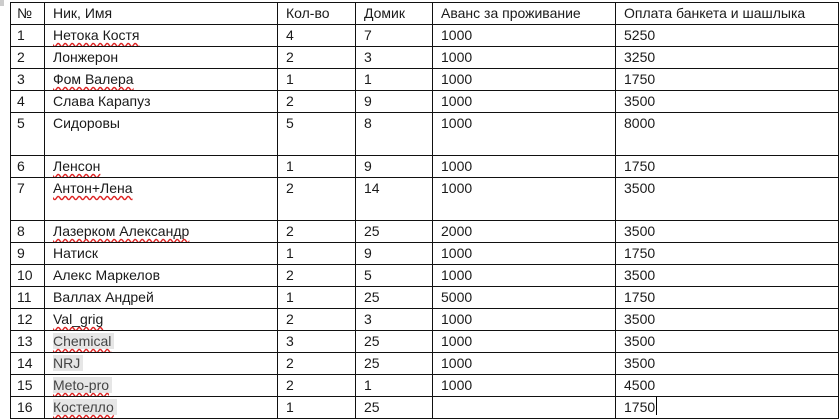 The height and width of the screenshot is (419, 839). I want to click on cell-num: 13, so click(27, 341).